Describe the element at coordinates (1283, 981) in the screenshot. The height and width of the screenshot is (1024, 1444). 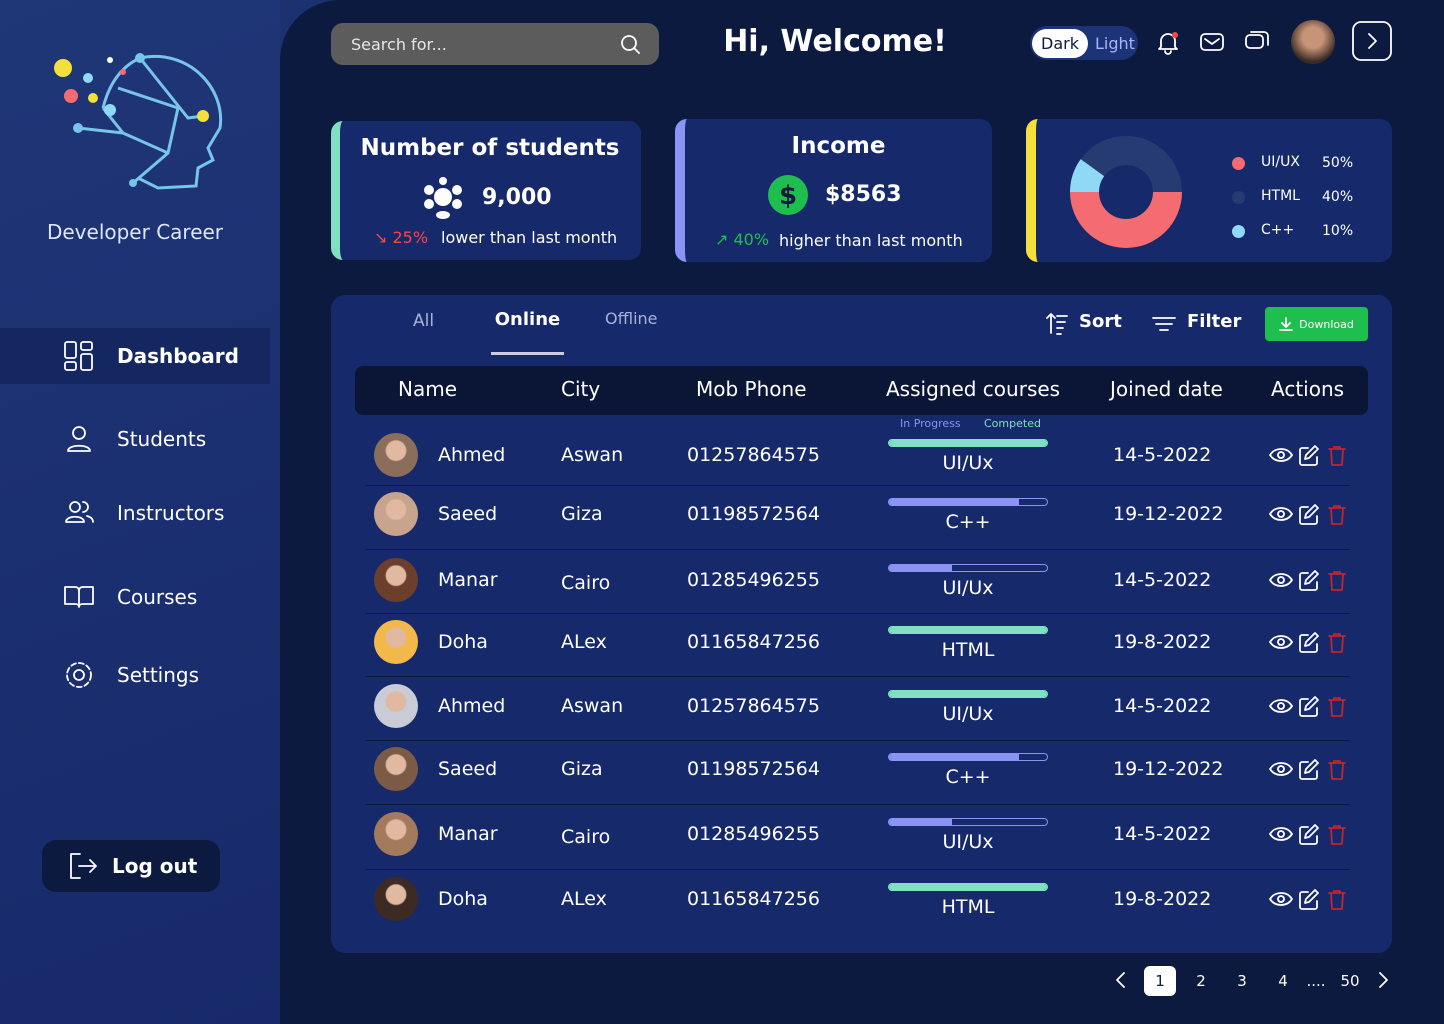
I see `page-number: 4` at that location.